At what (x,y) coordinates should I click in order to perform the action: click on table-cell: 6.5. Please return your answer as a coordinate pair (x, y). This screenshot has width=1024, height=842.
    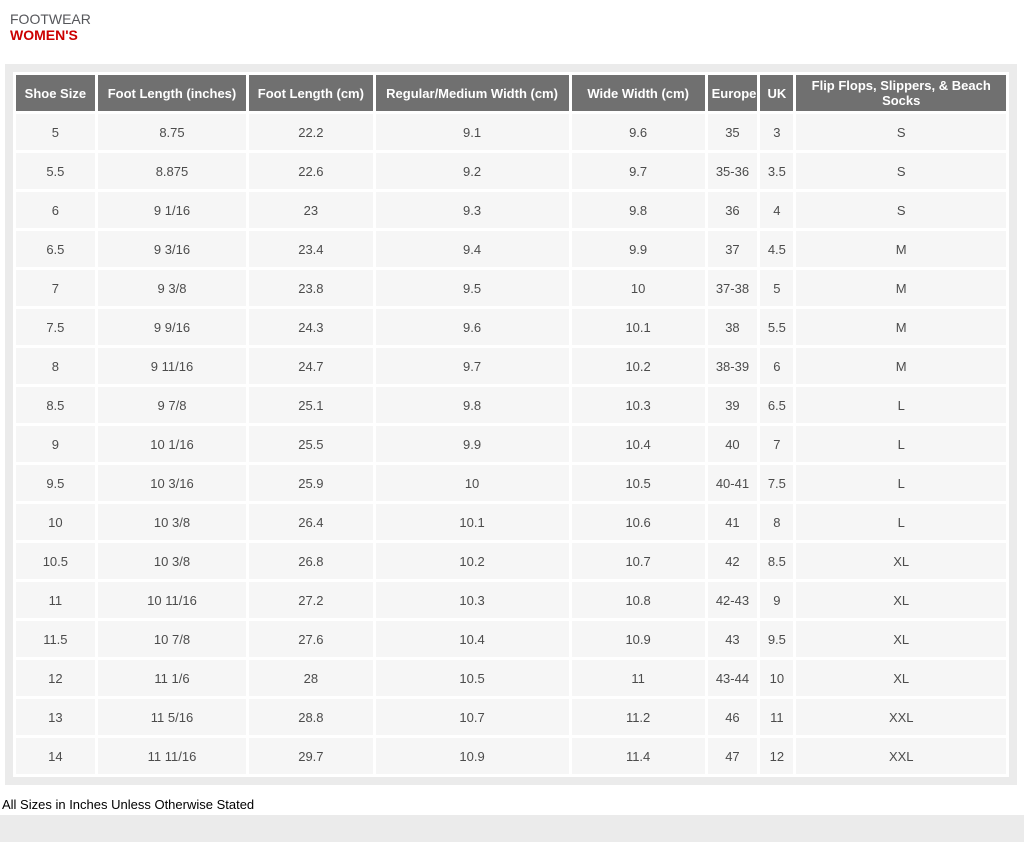
    Looking at the image, I should click on (55, 249).